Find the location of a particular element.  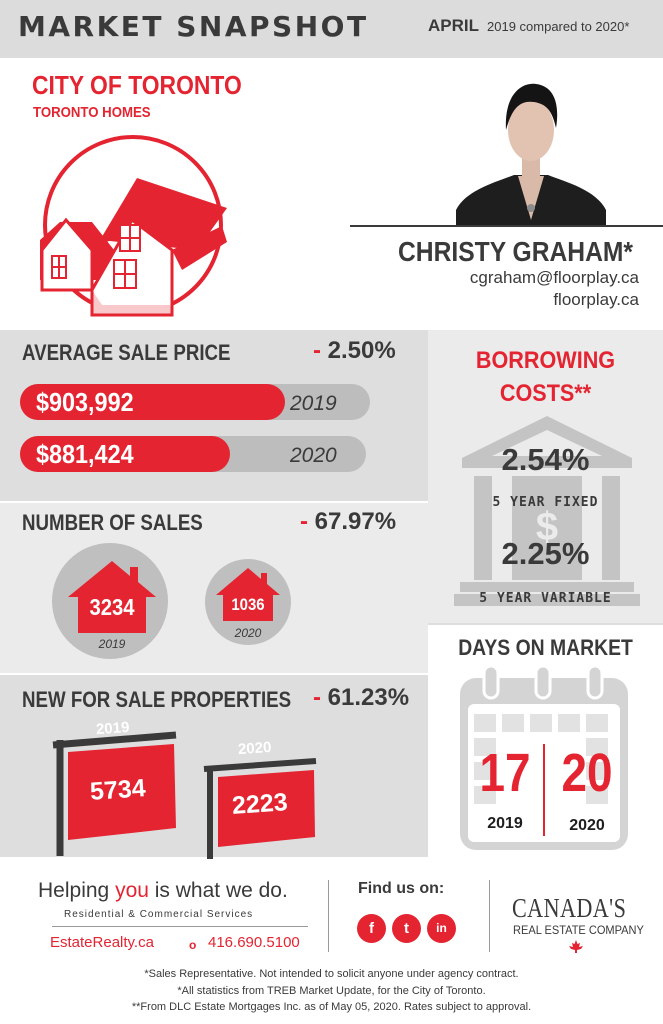

days-2020-value: 20 is located at coordinates (587, 773).